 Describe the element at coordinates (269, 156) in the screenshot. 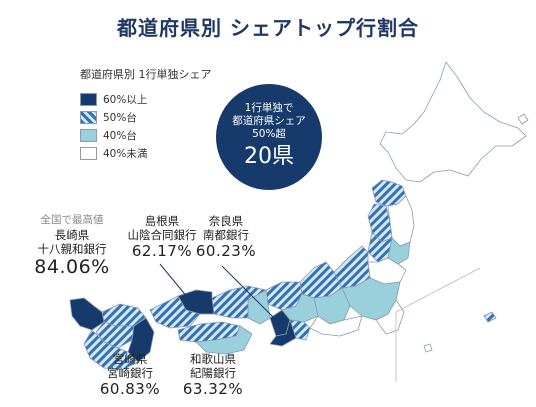

I see `callout-count: 20県` at that location.